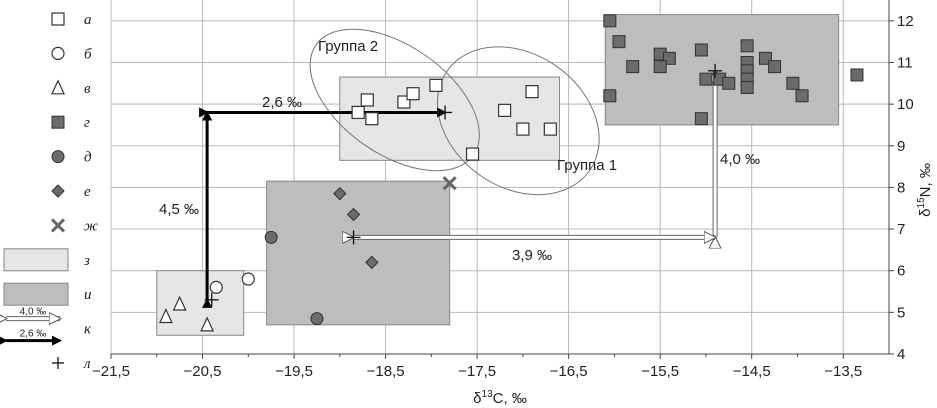 This screenshot has width=937, height=408. I want to click on legend-letter: в, so click(87, 89).